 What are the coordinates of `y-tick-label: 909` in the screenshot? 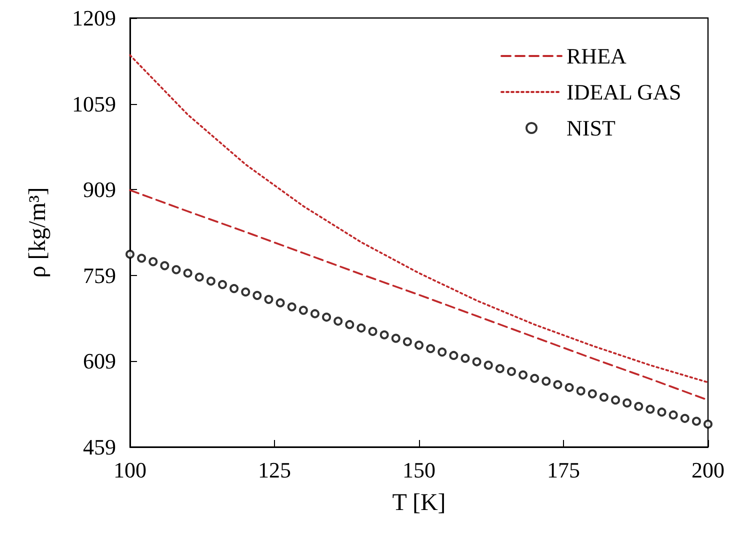 It's located at (99, 189).